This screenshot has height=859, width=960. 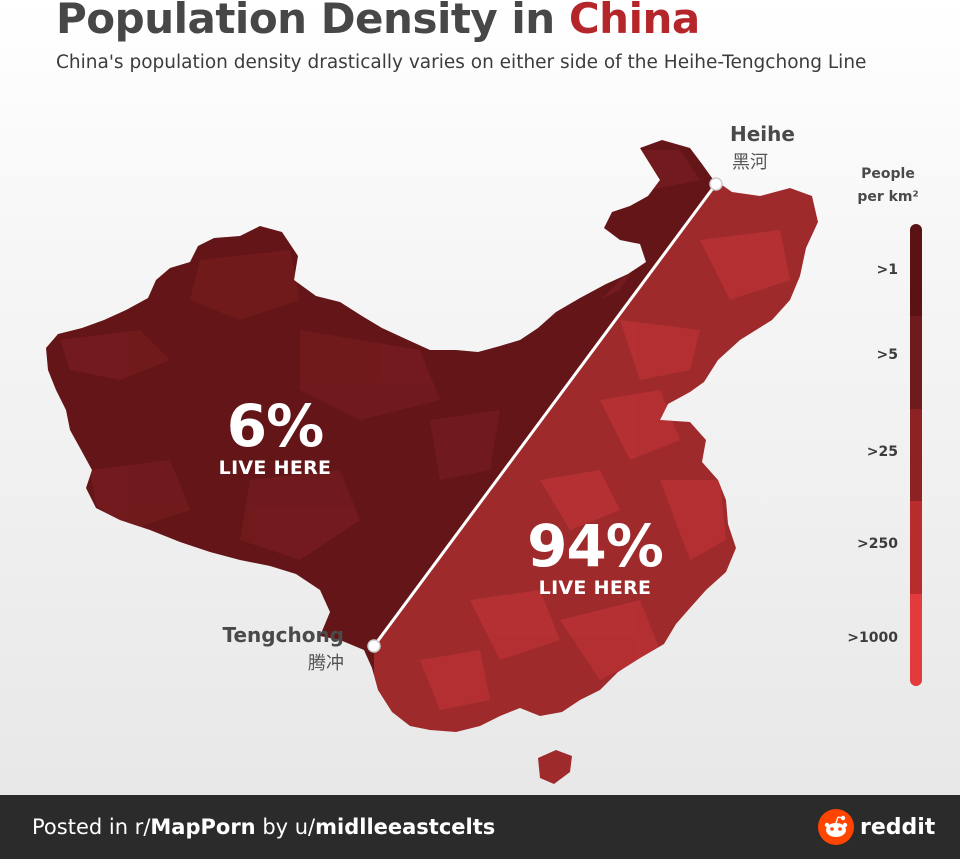 I want to click on tengchong-marker, so click(x=374, y=646).